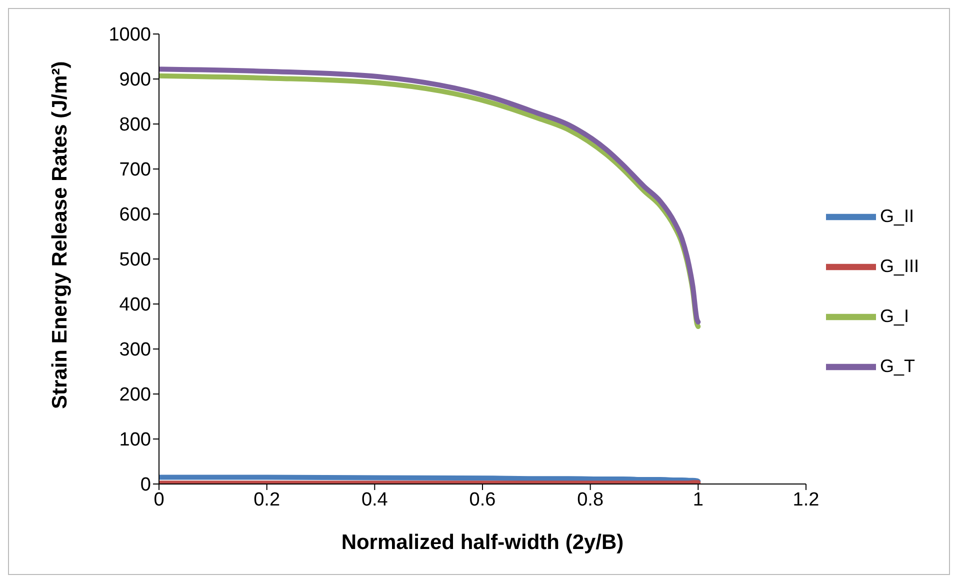 The image size is (957, 581). Describe the element at coordinates (482, 499) in the screenshot. I see `x-tick-label: 0.6` at that location.